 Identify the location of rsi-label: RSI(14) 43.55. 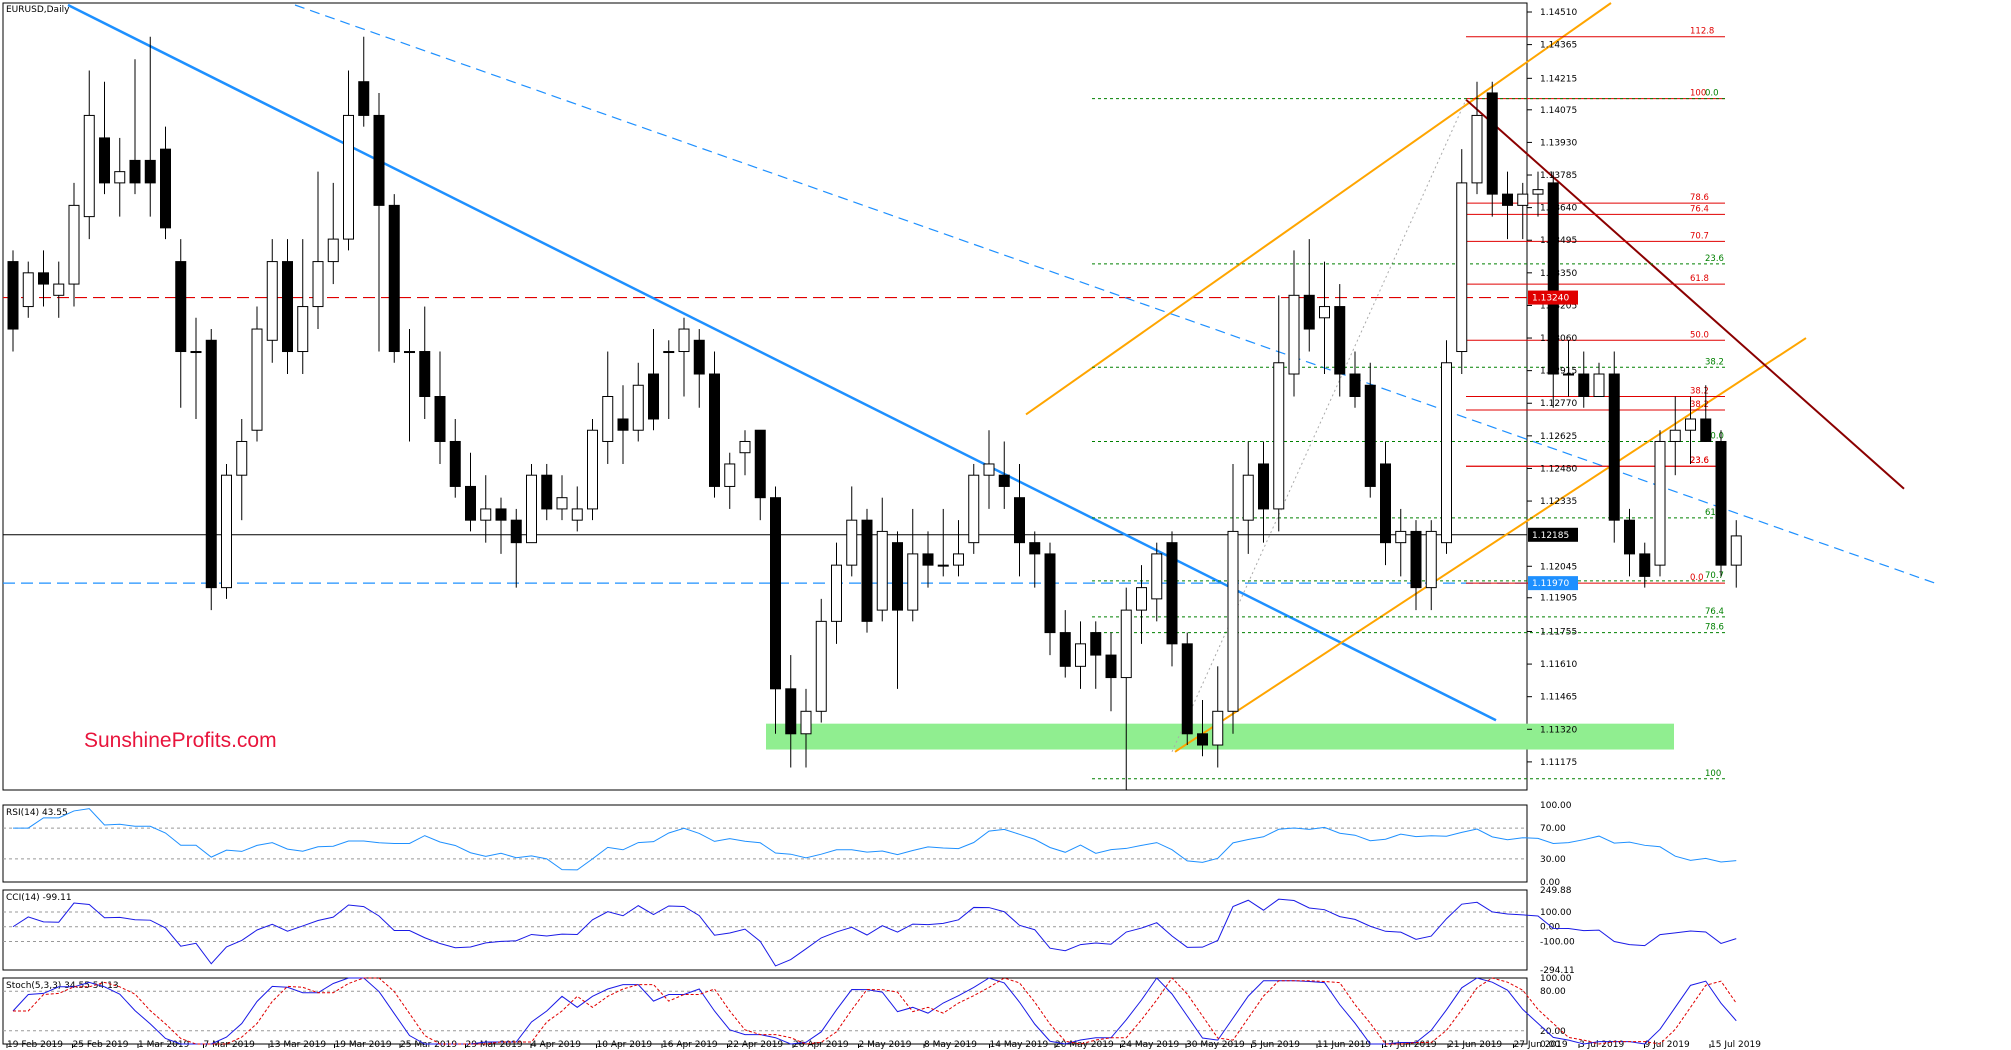
(37, 813).